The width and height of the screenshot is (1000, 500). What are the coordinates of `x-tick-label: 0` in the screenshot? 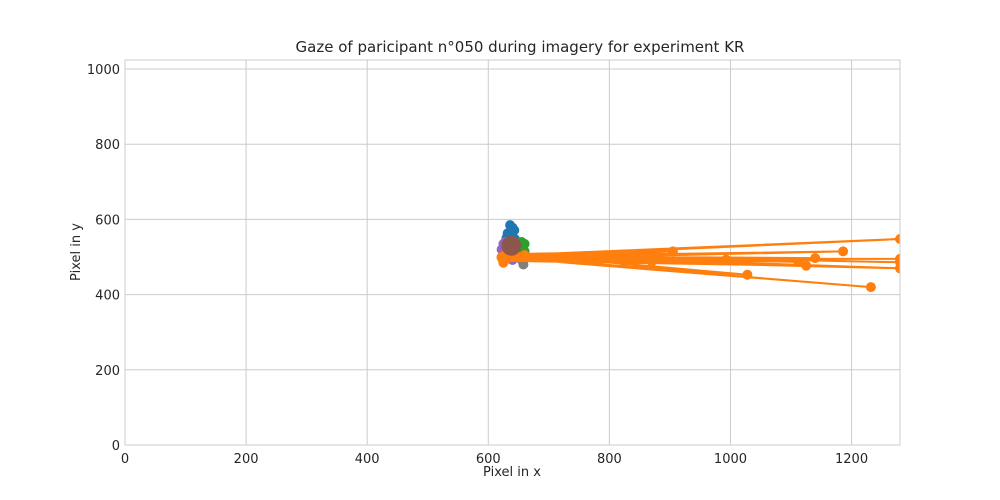 It's located at (125, 459).